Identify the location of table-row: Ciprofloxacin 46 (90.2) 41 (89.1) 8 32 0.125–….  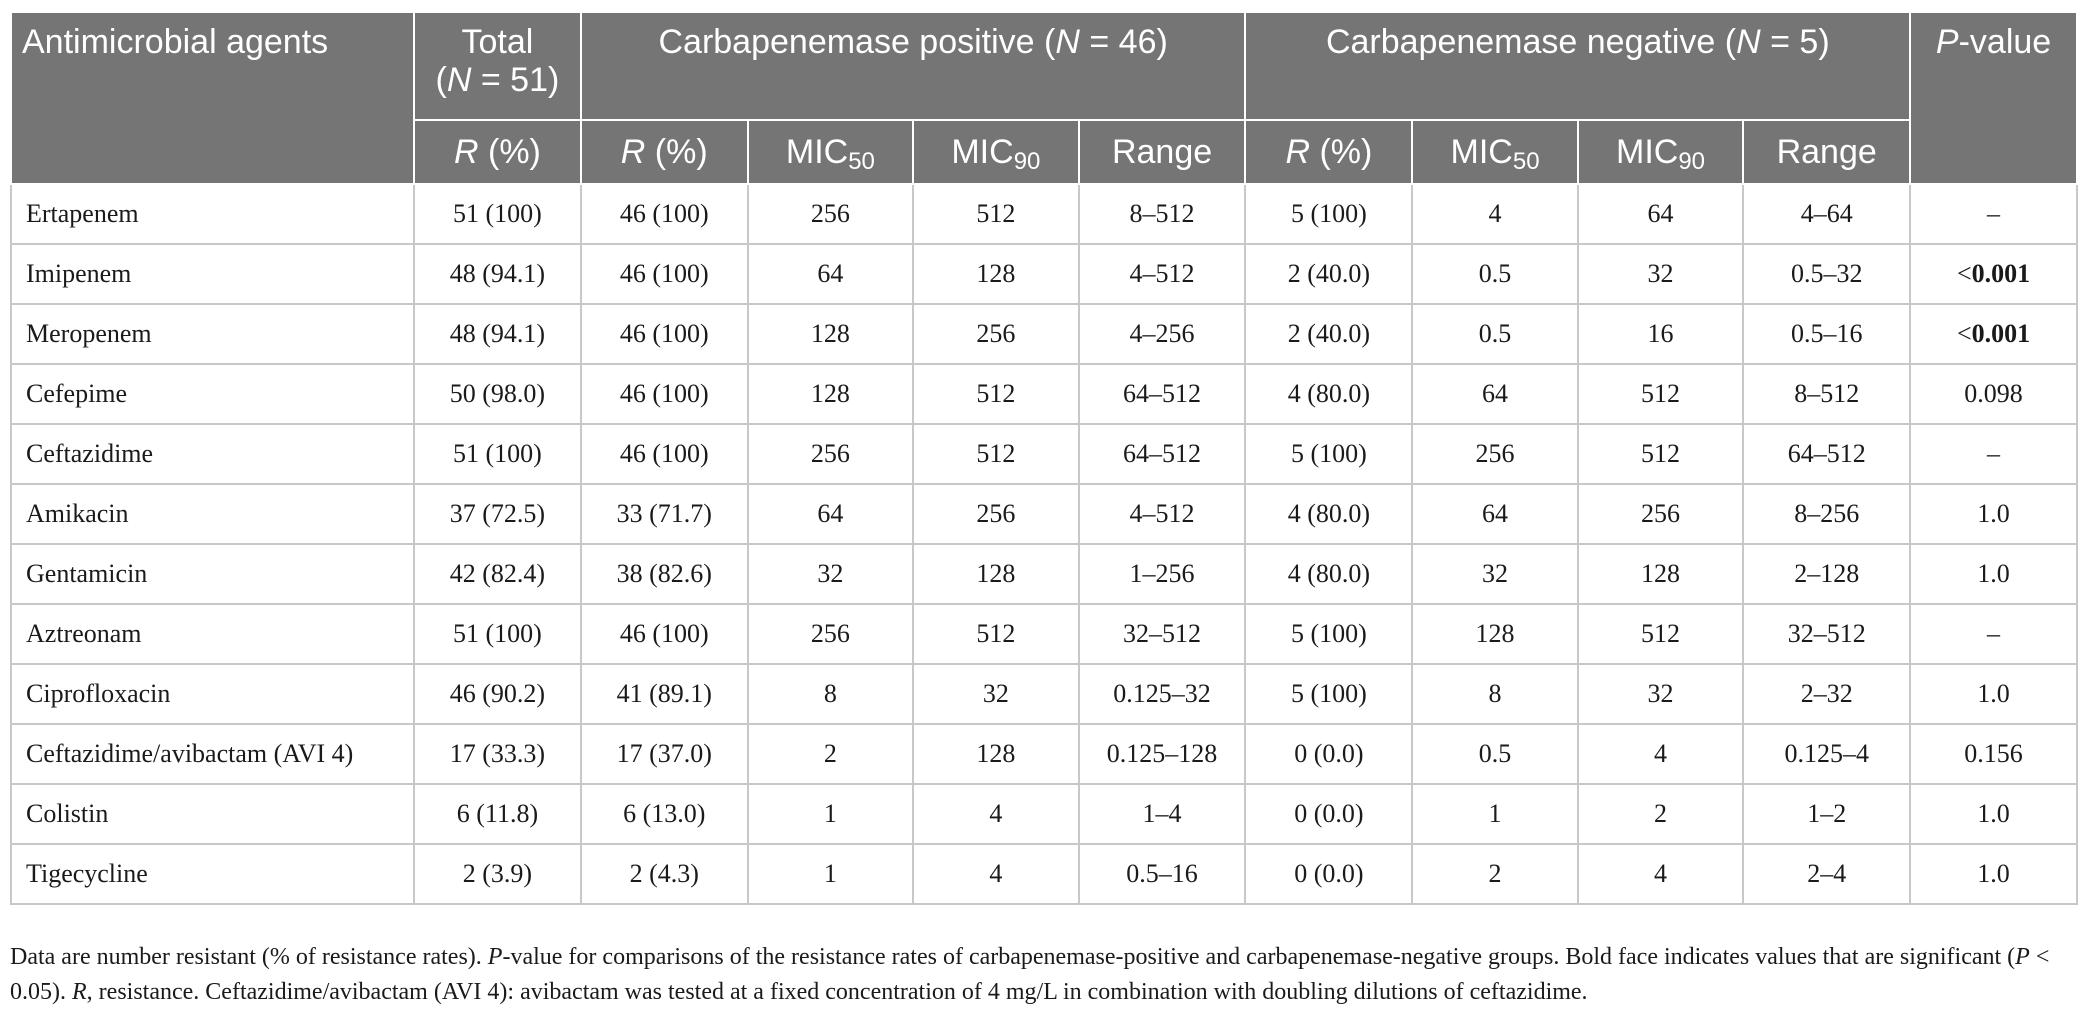
(1043, 694).